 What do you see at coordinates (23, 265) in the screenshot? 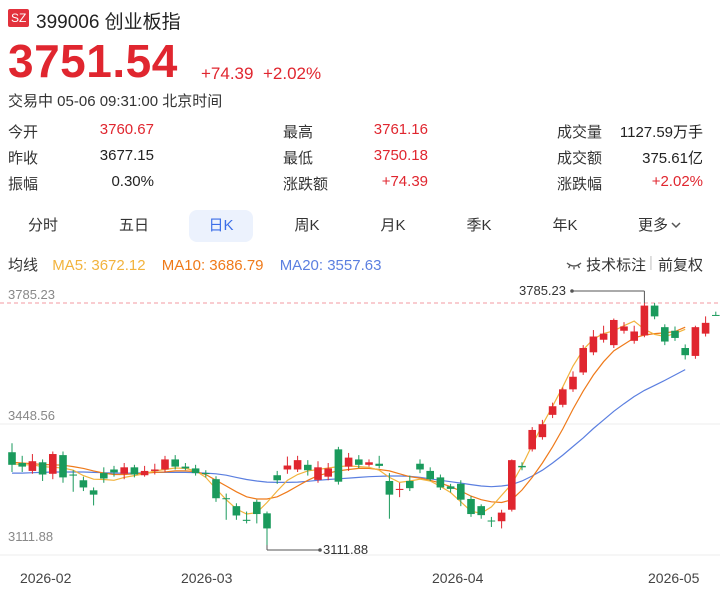
I see `ma-label: 均线` at bounding box center [23, 265].